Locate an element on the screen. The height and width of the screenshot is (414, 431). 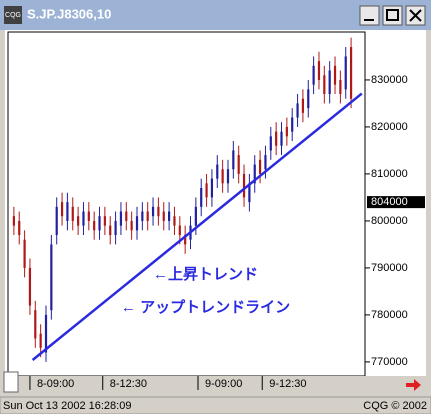
y-tick-label: 820000 is located at coordinates (389, 127).